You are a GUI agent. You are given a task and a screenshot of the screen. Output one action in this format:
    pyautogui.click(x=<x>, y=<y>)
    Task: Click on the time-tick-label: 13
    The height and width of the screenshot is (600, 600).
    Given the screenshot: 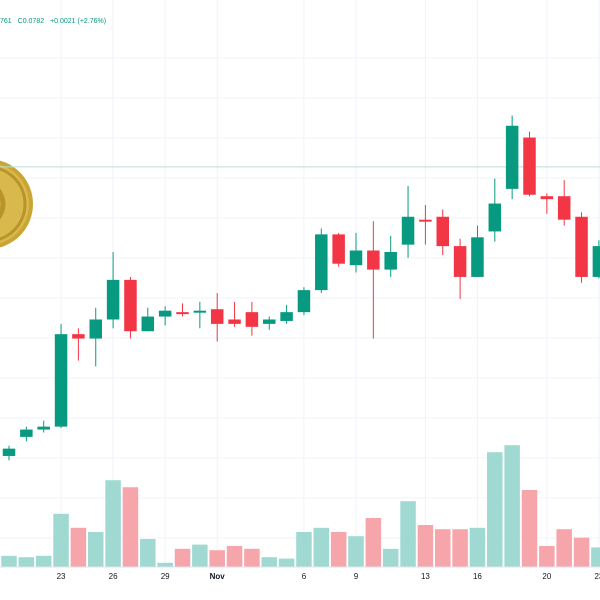 What is the action you would take?
    pyautogui.click(x=425, y=576)
    